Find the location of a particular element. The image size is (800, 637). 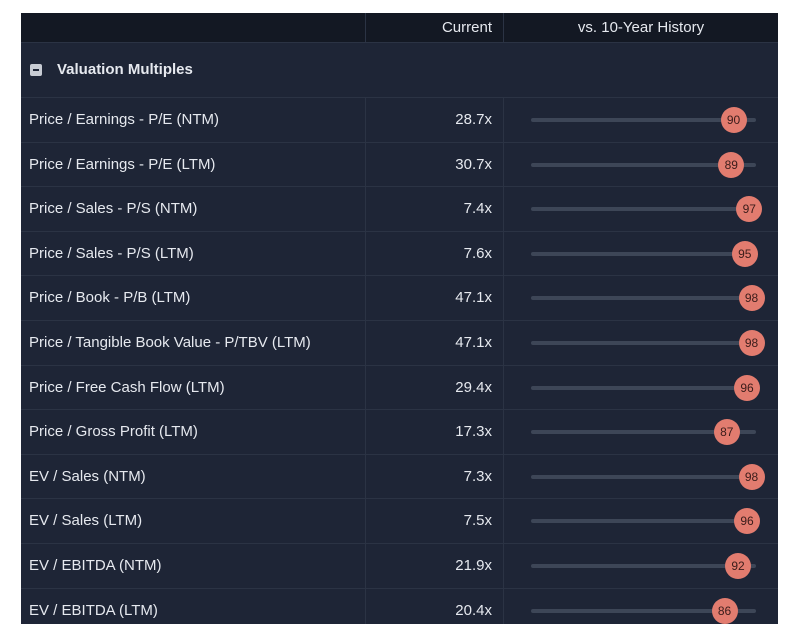

history-percentile-bar: 95 is located at coordinates (641, 254).